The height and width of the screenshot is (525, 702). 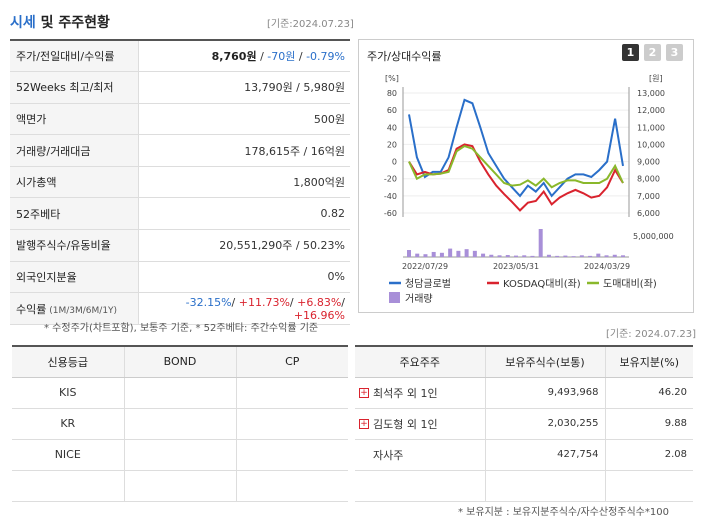 I want to click on mcap-label: 시가총액, so click(x=74, y=182).